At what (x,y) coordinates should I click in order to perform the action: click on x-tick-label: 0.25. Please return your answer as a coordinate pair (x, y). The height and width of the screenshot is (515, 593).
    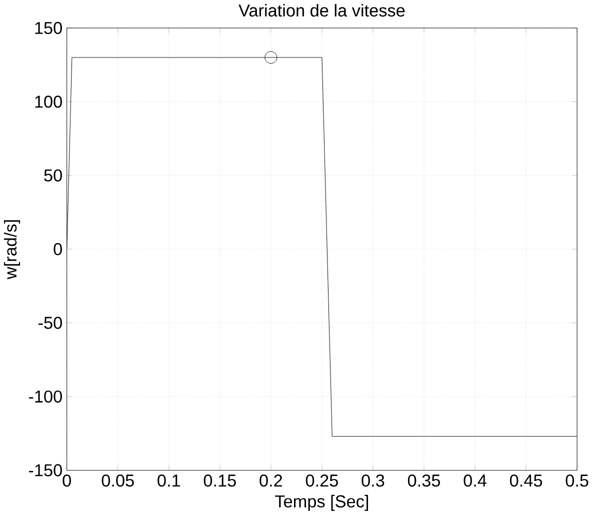
    Looking at the image, I should click on (322, 480).